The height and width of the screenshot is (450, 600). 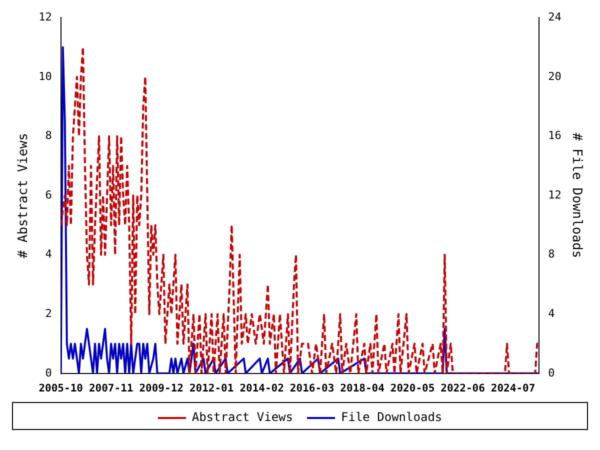 What do you see at coordinates (412, 388) in the screenshot?
I see `x-tick-label: 2020-05` at bounding box center [412, 388].